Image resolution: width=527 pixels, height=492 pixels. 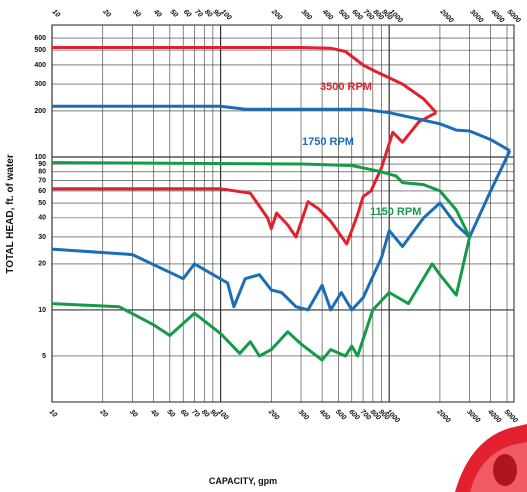 What do you see at coordinates (42, 191) in the screenshot?
I see `y-tick-label: 60` at bounding box center [42, 191].